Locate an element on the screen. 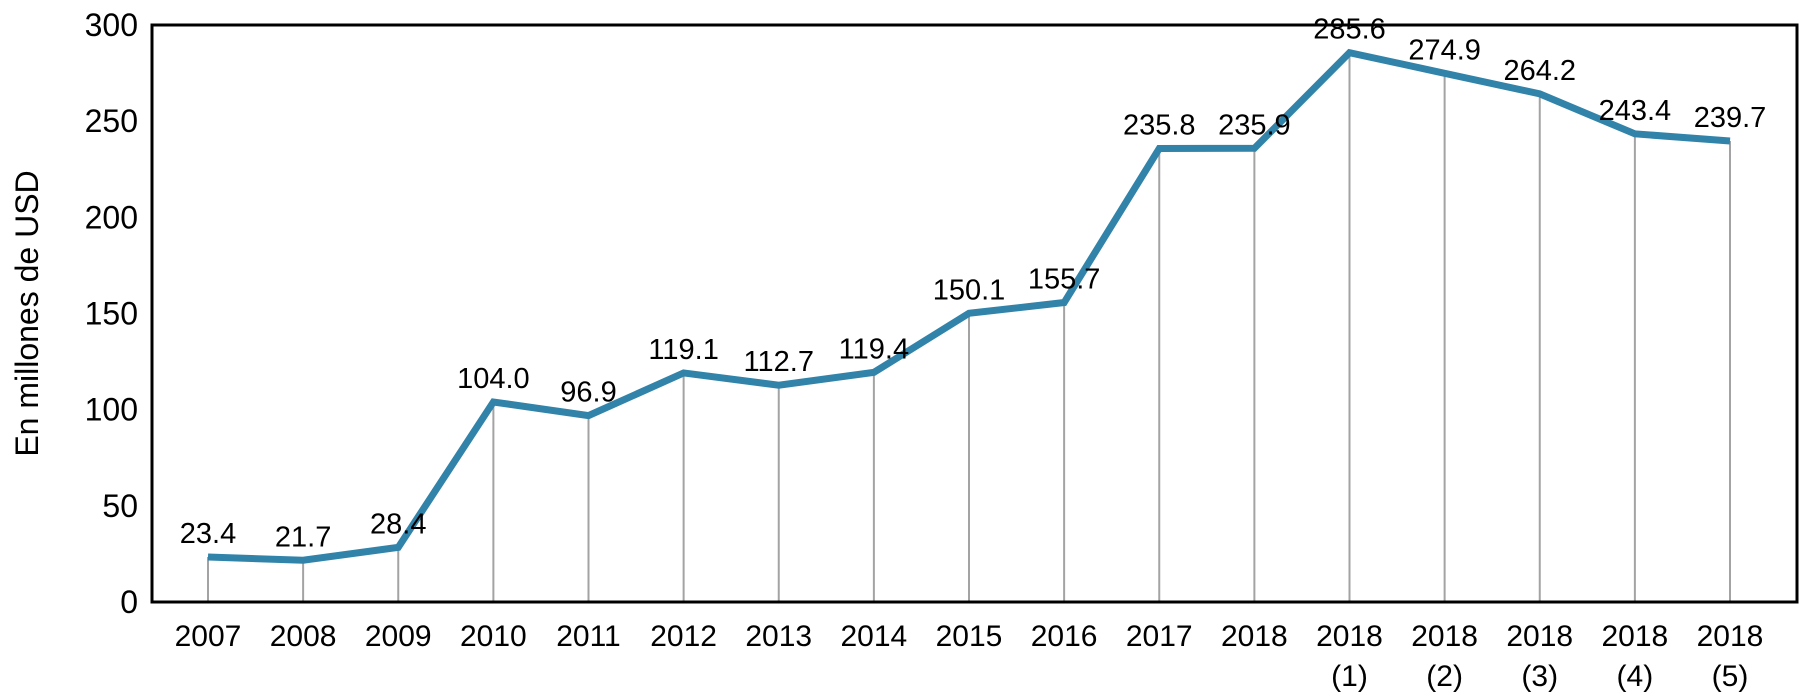 This screenshot has width=1800, height=695. x-tick-label: 2016 is located at coordinates (1064, 636).